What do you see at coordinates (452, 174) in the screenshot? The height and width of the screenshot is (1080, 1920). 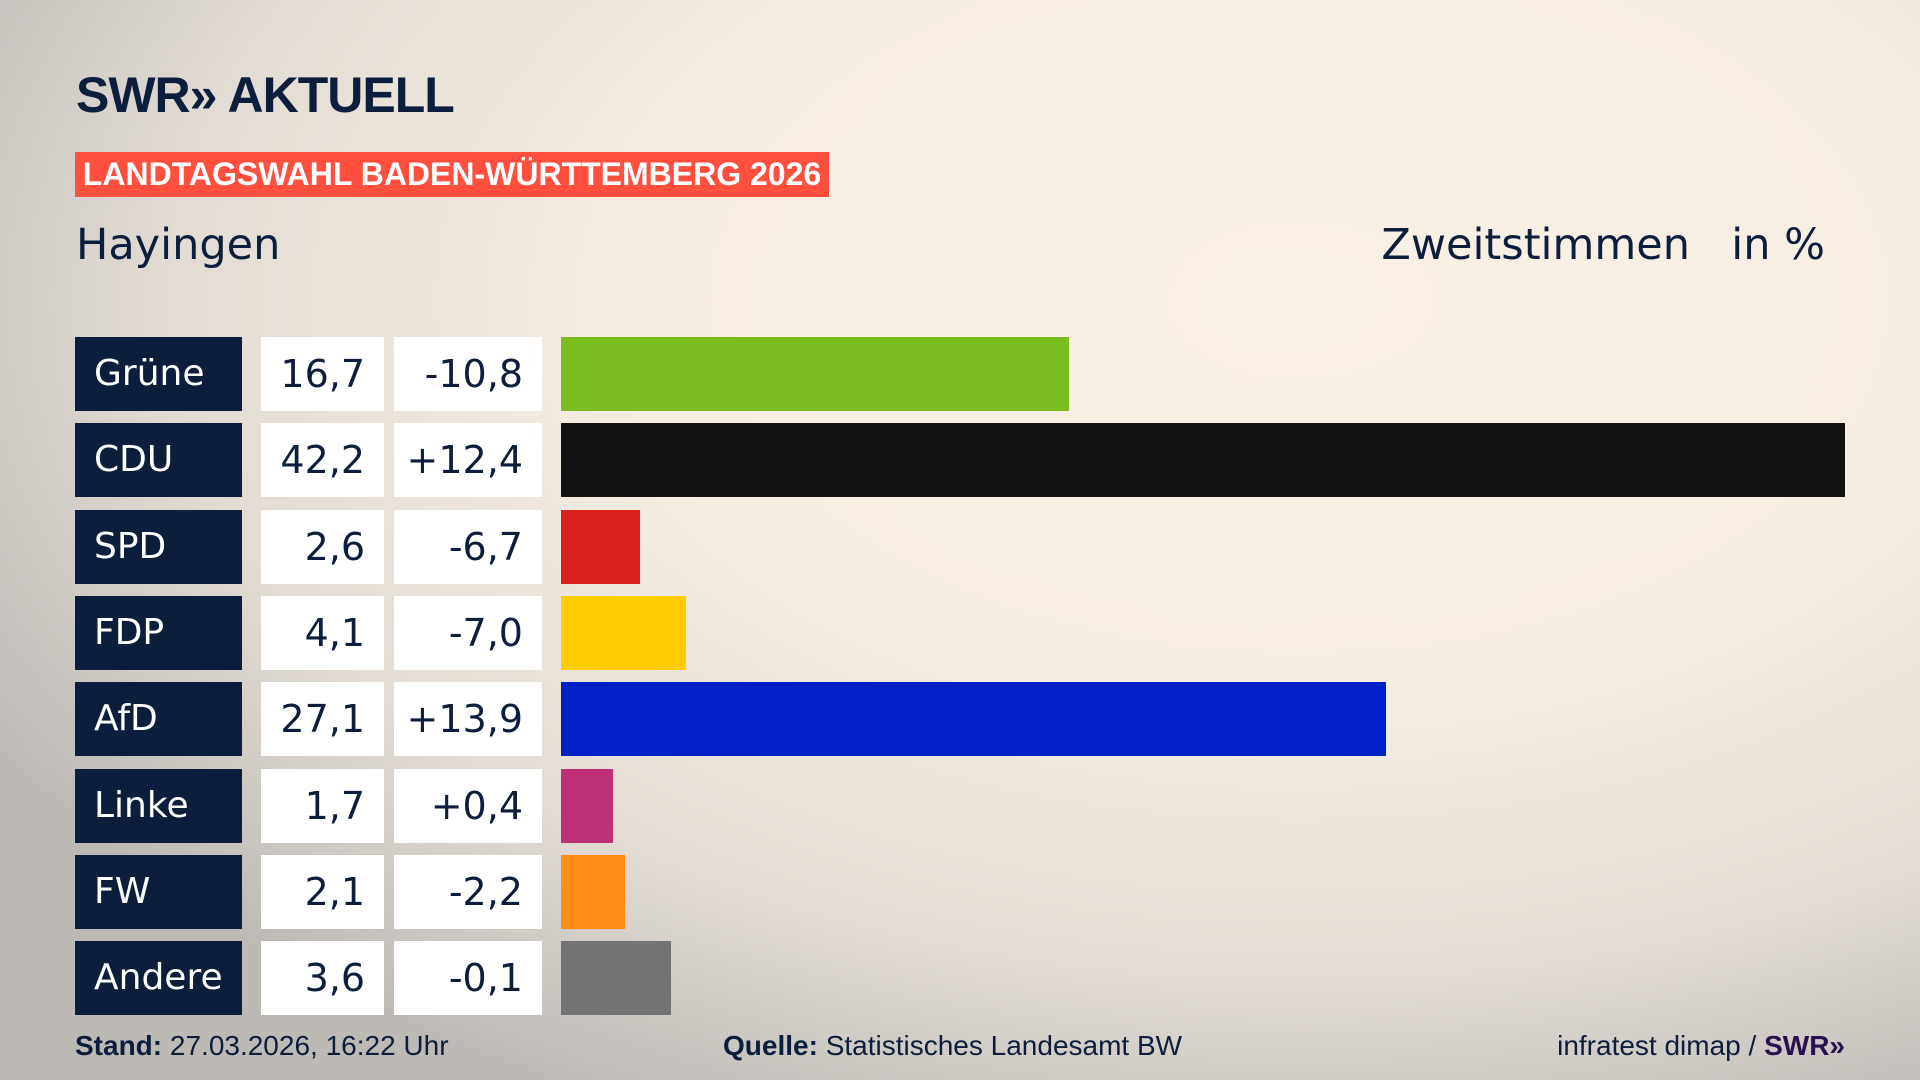 I see `election-banner: LANDTAGSWAHL BADEN-WÜRTTEMBERG 2026` at bounding box center [452, 174].